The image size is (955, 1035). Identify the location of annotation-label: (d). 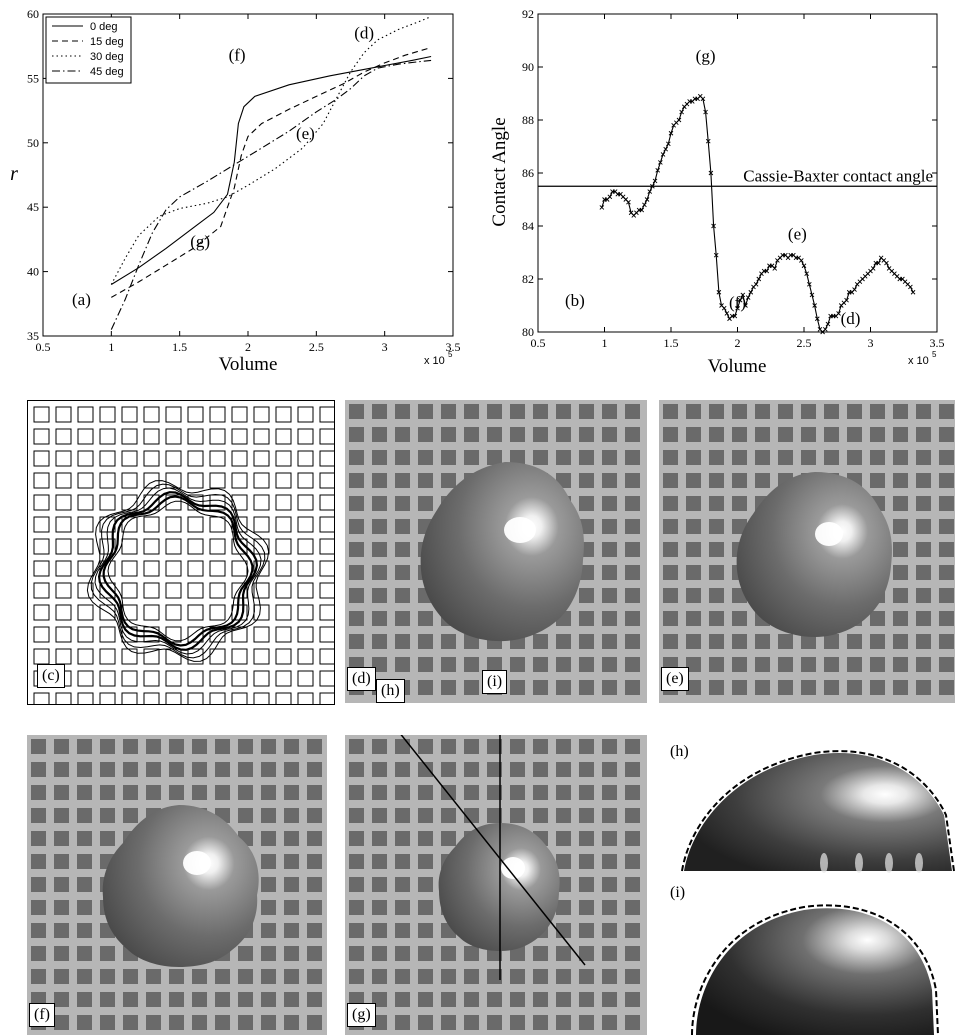
(851, 318).